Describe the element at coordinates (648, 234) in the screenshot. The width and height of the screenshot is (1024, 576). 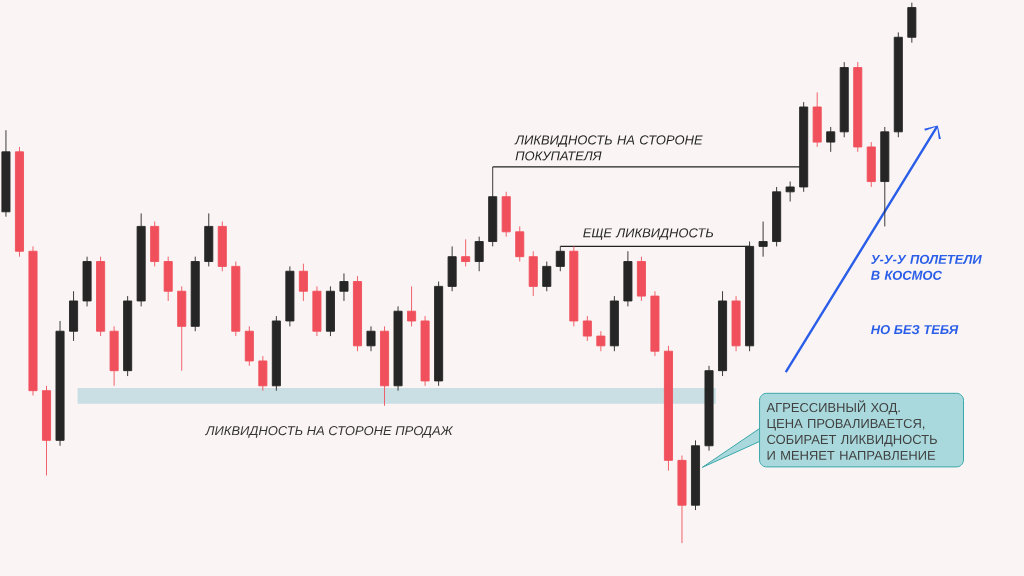
I see `ref-line-label: ЕЩЕ ЛИКВИДНОСТЬ` at that location.